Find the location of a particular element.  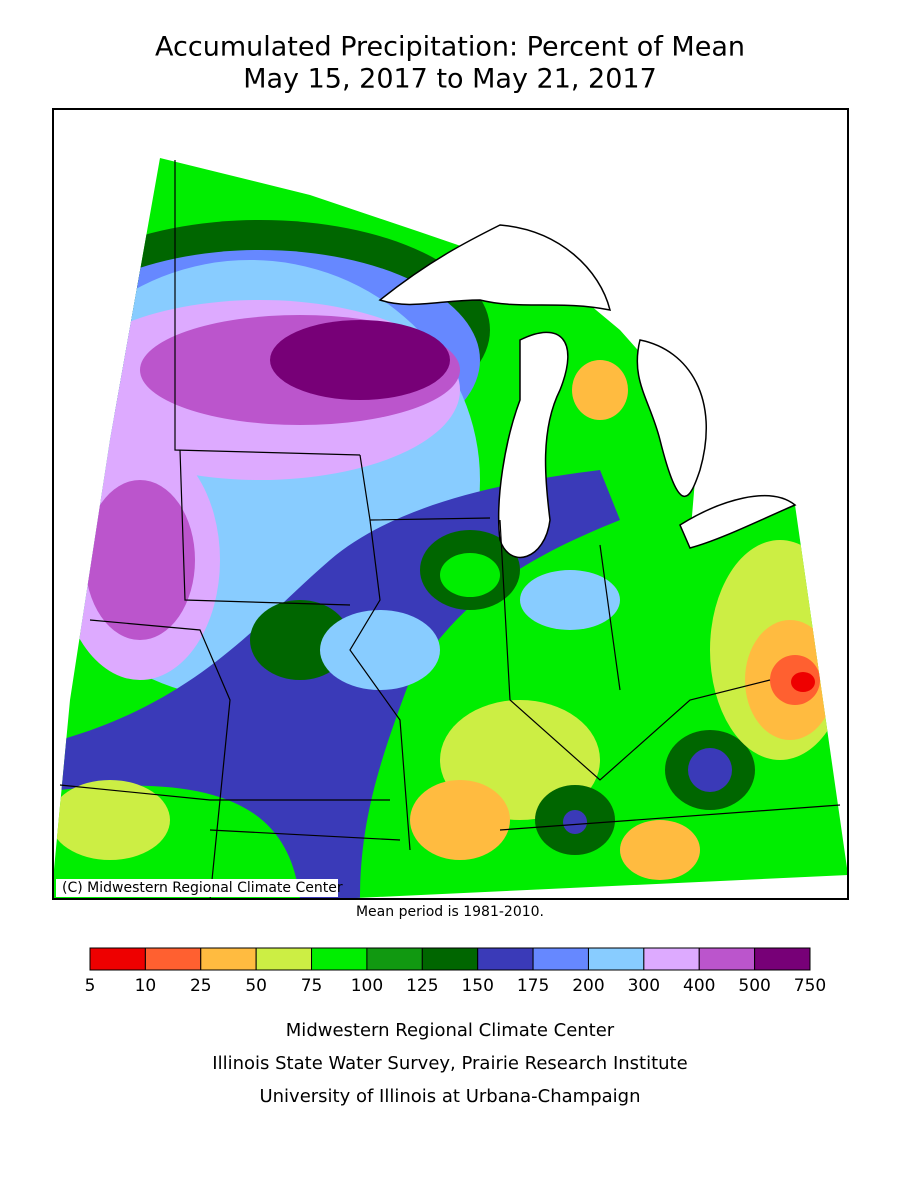

legend-tick-label: 750 is located at coordinates (810, 986).